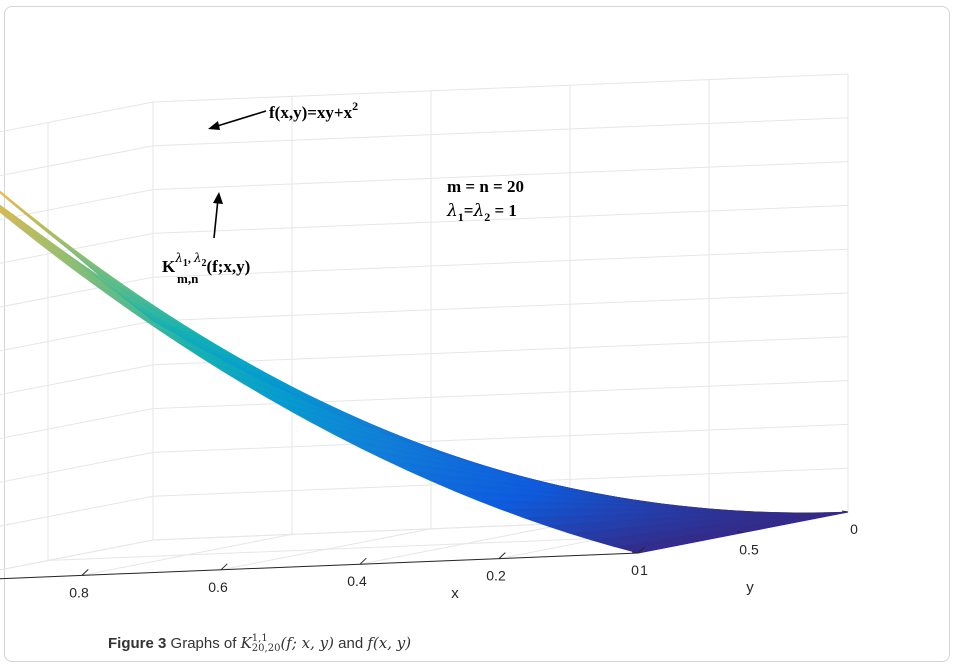  Describe the element at coordinates (185, 263) in the screenshot. I see `k-annotation-sup1-sub: 1` at that location.